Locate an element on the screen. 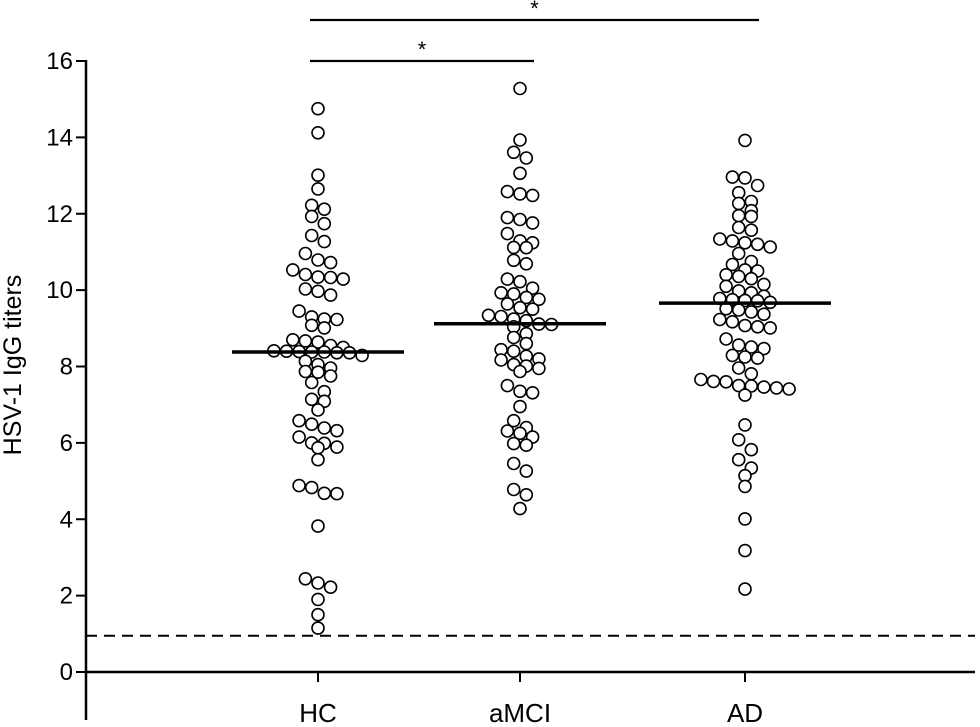 Image resolution: width=980 pixels, height=727 pixels. y-tick-label-10: 10 is located at coordinates (59, 290).